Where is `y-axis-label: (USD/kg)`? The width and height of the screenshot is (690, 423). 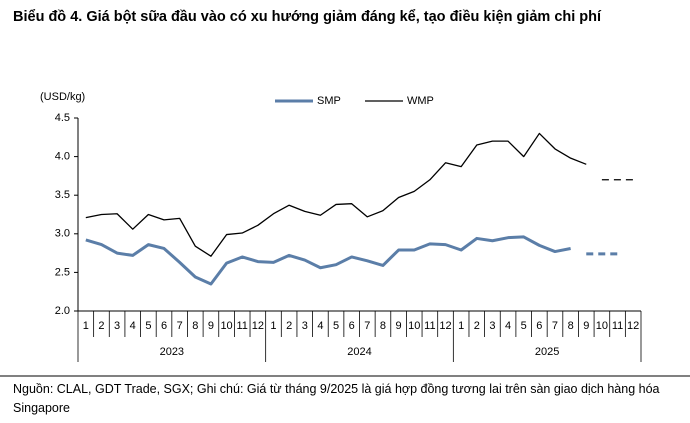
y-axis-label: (USD/kg) is located at coordinates (62, 97).